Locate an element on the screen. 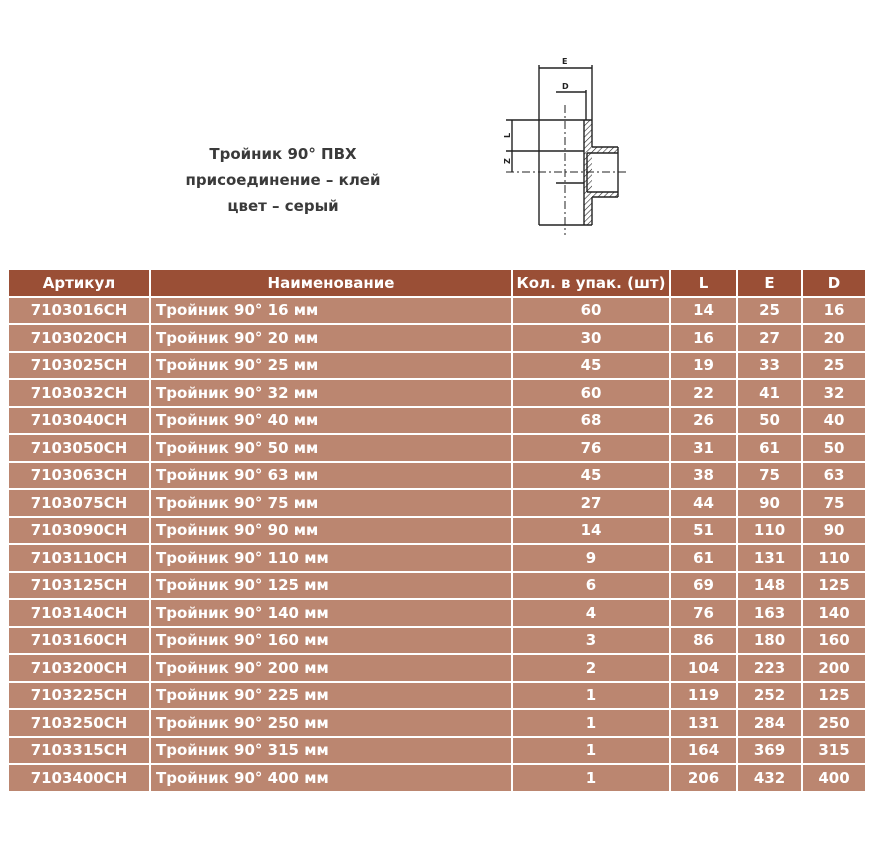 This screenshot has height=844, width=879. cell-pack-qty: 14 is located at coordinates (591, 530).